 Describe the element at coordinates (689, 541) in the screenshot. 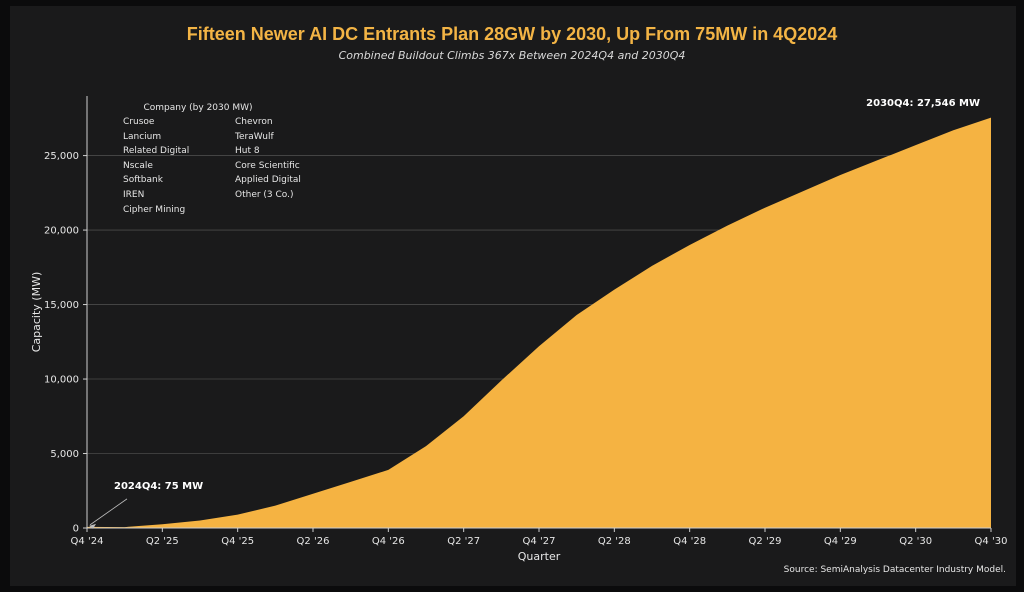

I see `x-tick-label: Q4 '28` at that location.